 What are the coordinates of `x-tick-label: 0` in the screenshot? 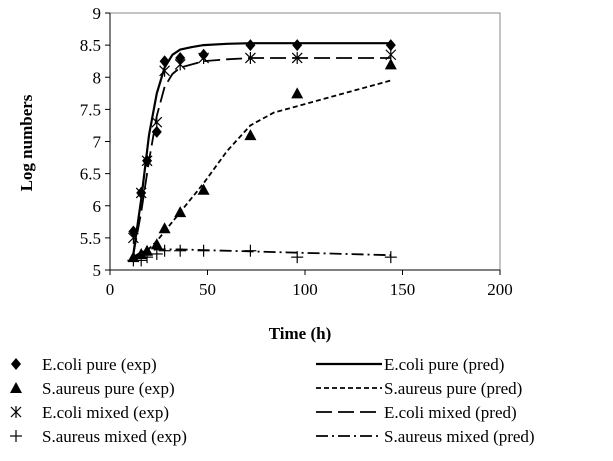 It's located at (110, 289).